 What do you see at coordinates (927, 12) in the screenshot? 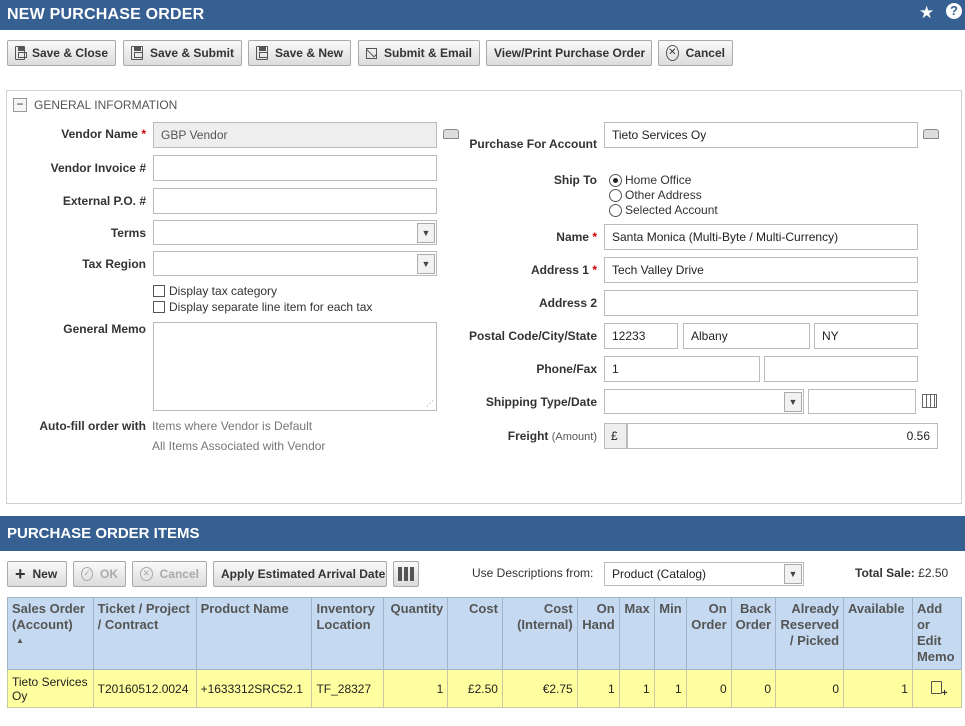
I see `star-icon: ★` at bounding box center [927, 12].